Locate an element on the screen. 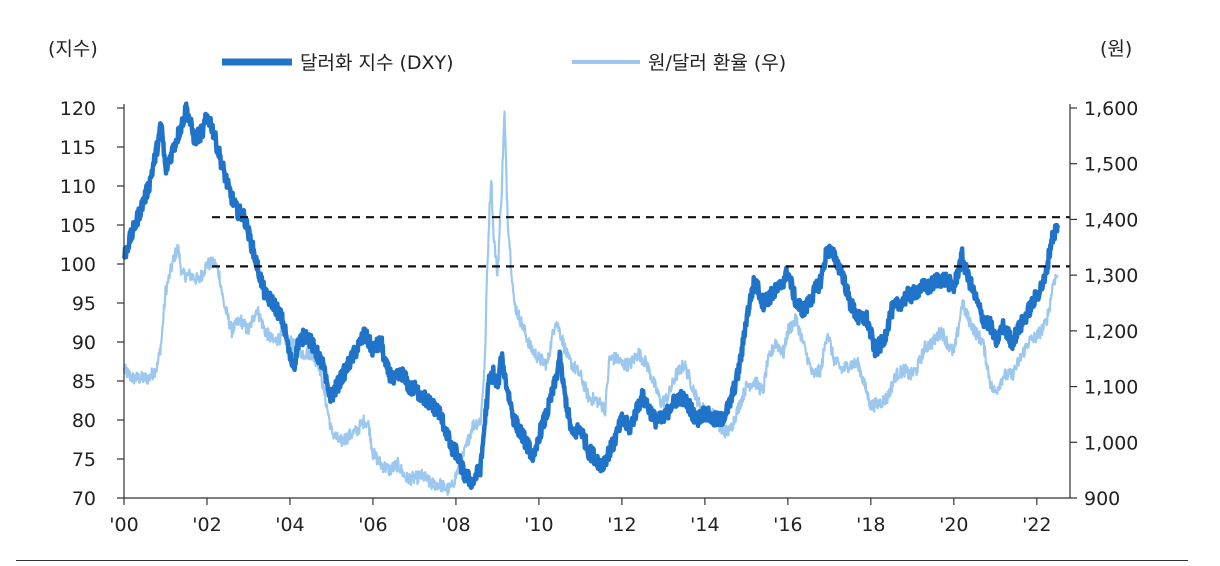  left-tick-label: 85 is located at coordinates (84, 382).